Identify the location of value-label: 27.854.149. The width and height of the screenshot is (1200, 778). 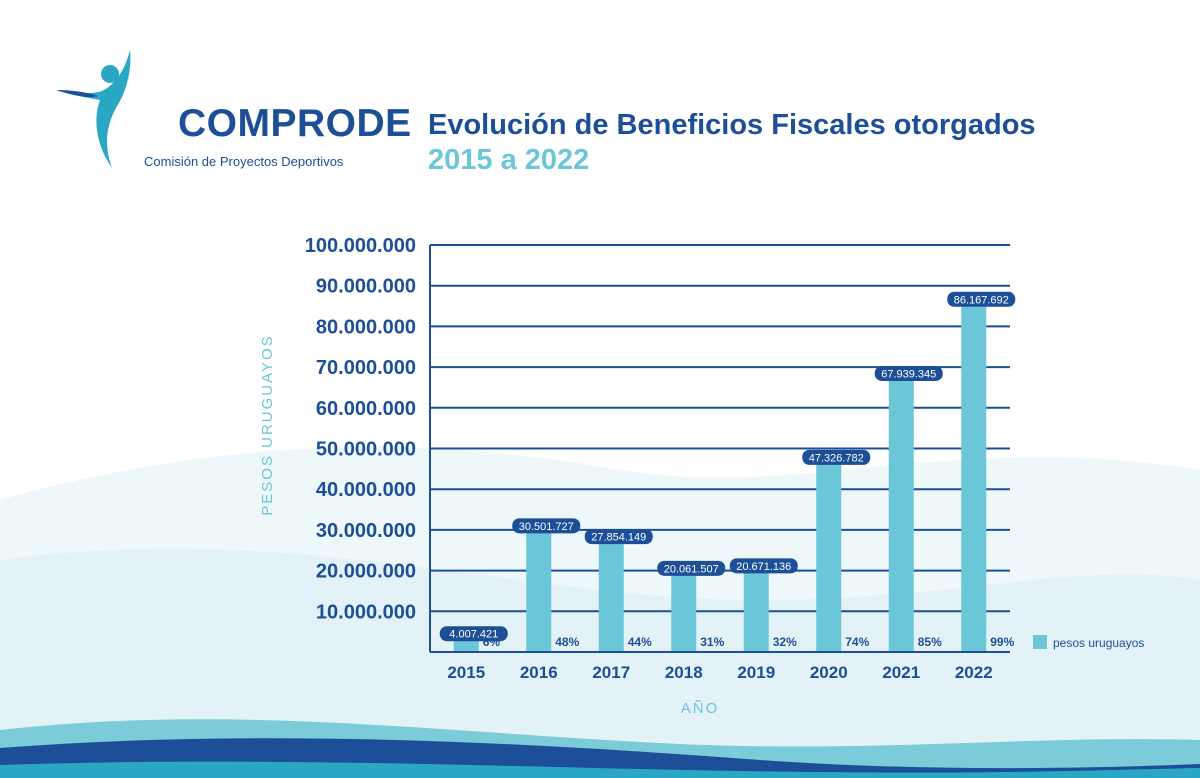
(618, 538).